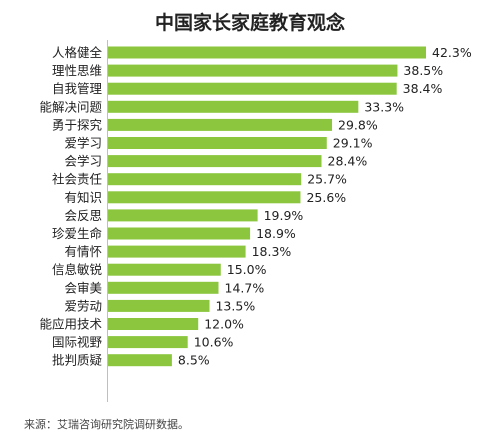 Image resolution: width=500 pixels, height=439 pixels. Describe the element at coordinates (77, 124) in the screenshot. I see `category-label: 勇于探究` at that location.